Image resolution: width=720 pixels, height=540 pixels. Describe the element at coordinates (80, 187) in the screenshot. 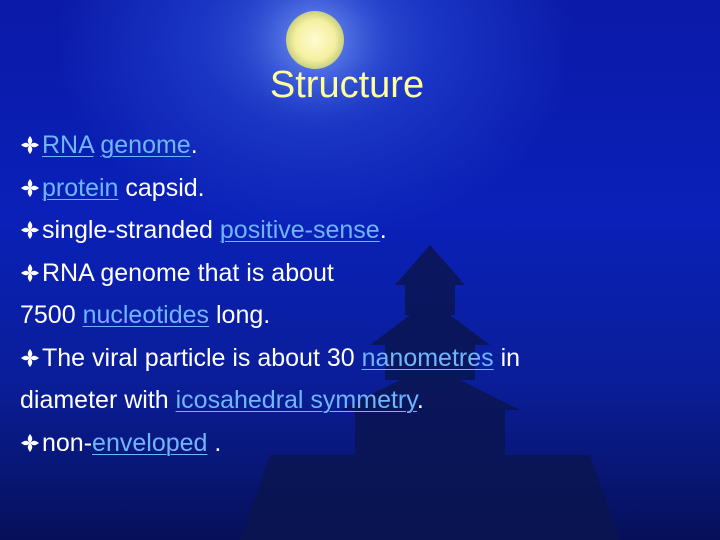

I see `link-text: protein` at that location.